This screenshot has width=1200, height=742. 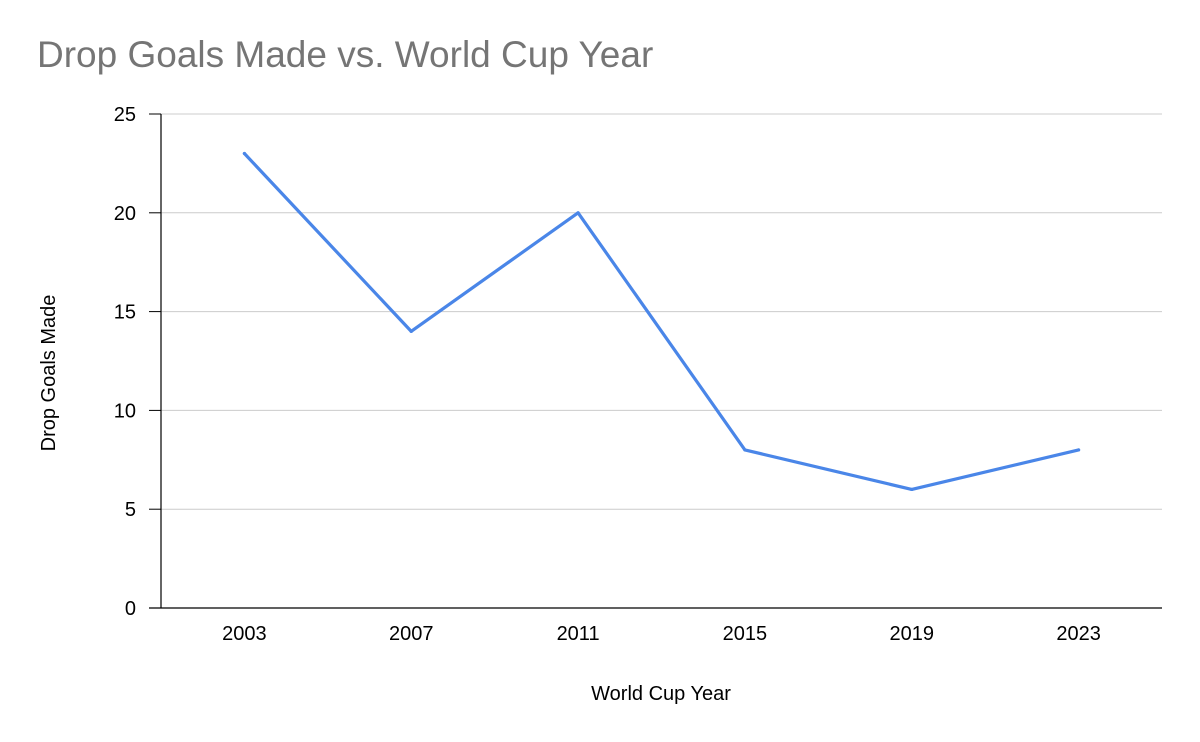 I want to click on x-tick-label: 2015, so click(x=745, y=634).